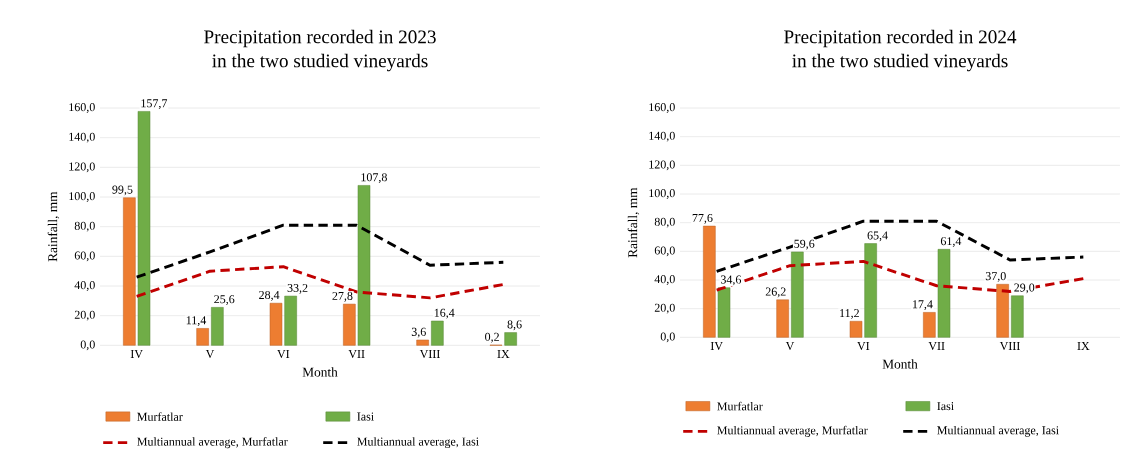 The height and width of the screenshot is (476, 1132). I want to click on data-label: 16,4, so click(444, 313).